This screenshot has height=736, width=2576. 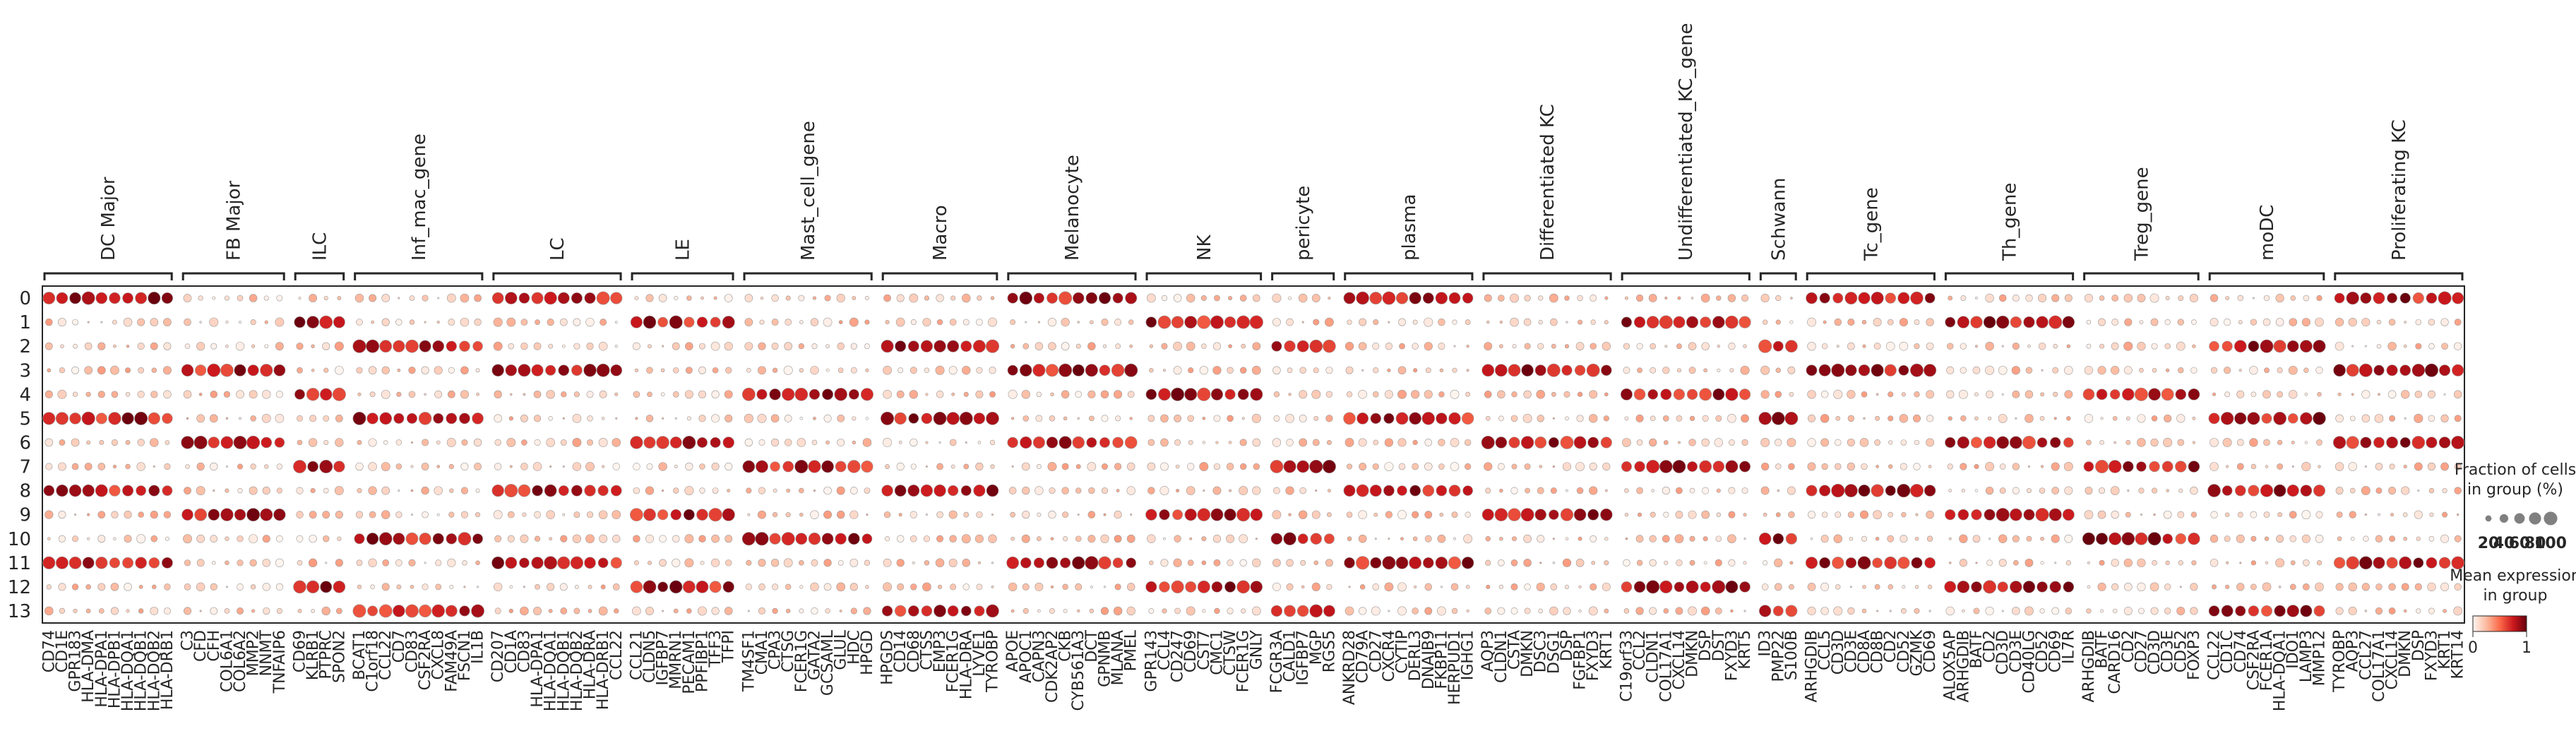 What do you see at coordinates (25, 322) in the screenshot?
I see `row-label: 1` at bounding box center [25, 322].